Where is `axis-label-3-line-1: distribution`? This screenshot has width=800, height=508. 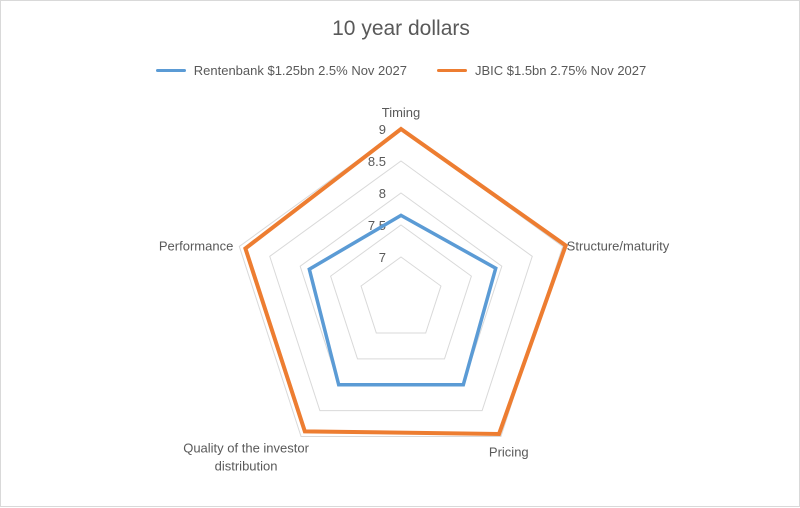 axis-label-3-line-1: distribution is located at coordinates (246, 466).